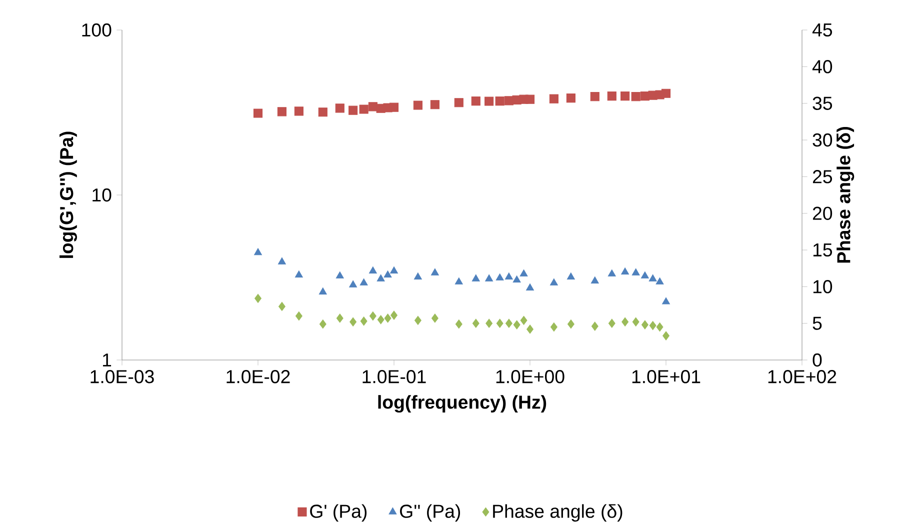 The image size is (902, 529). What do you see at coordinates (822, 140) in the screenshot?
I see `y2-tick-label: 30` at bounding box center [822, 140].